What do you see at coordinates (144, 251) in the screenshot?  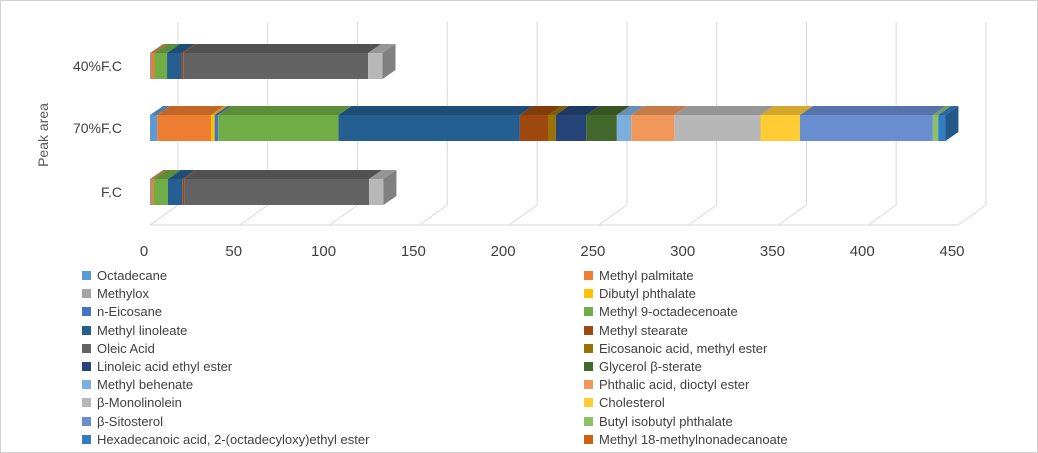 I see `x-tick-label: 0` at bounding box center [144, 251].